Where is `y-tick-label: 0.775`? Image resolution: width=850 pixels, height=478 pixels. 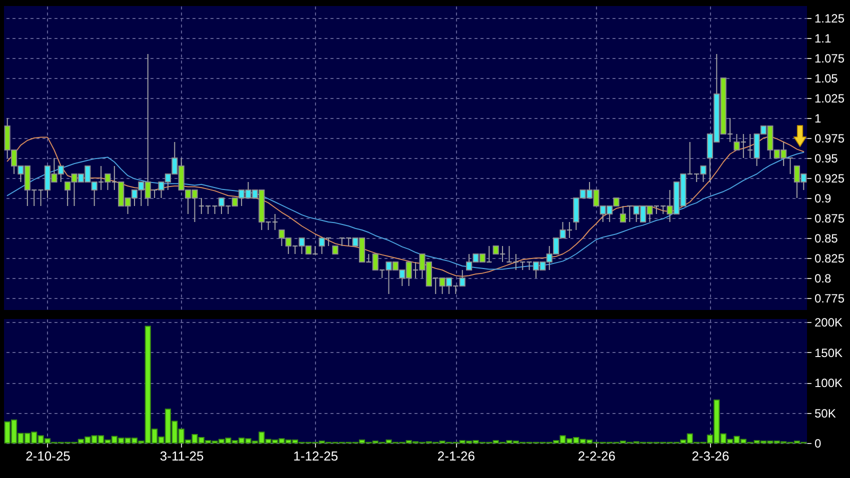 y-tick-label: 0.775 is located at coordinates (829, 299).